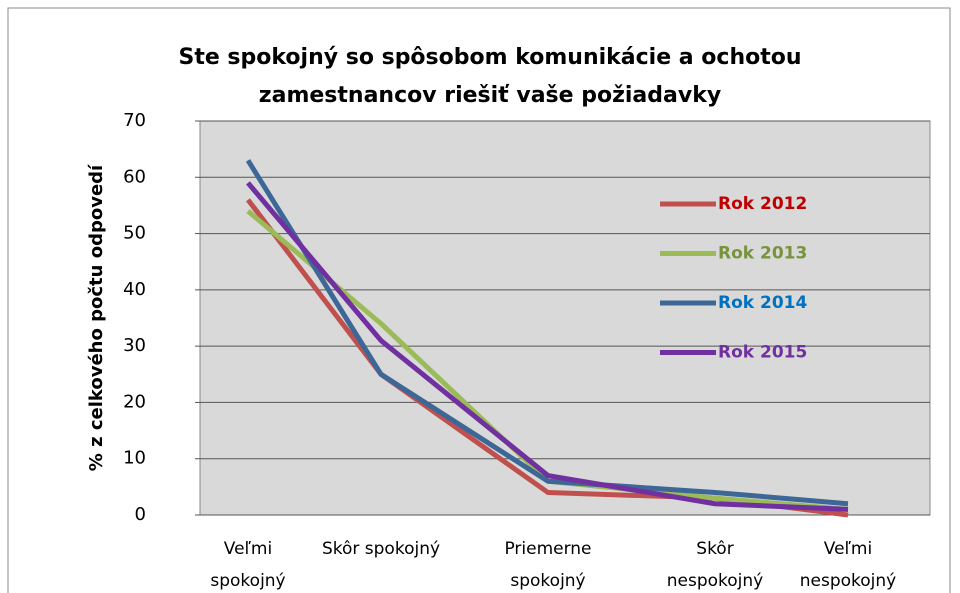 The height and width of the screenshot is (593, 960). What do you see at coordinates (762, 204) in the screenshot?
I see `legend-label: Rok 2012` at bounding box center [762, 204].